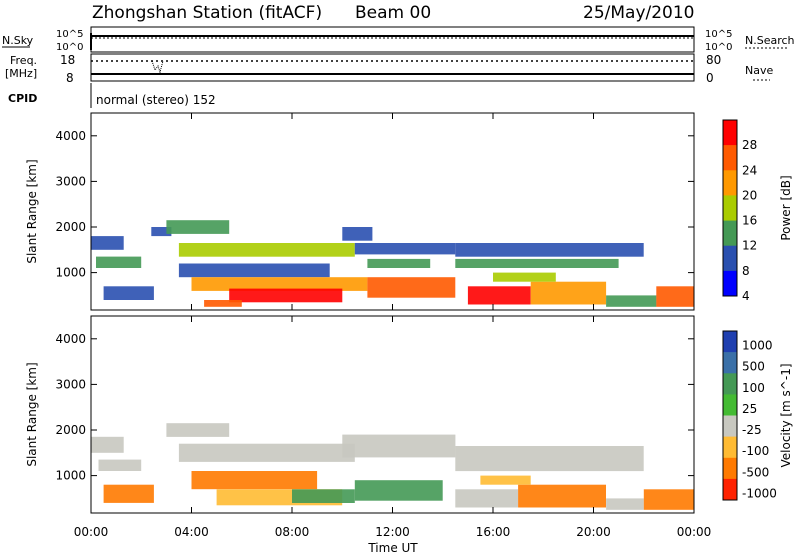  I want to click on colorbar-label: Velocity [m s^-1], so click(786, 415).